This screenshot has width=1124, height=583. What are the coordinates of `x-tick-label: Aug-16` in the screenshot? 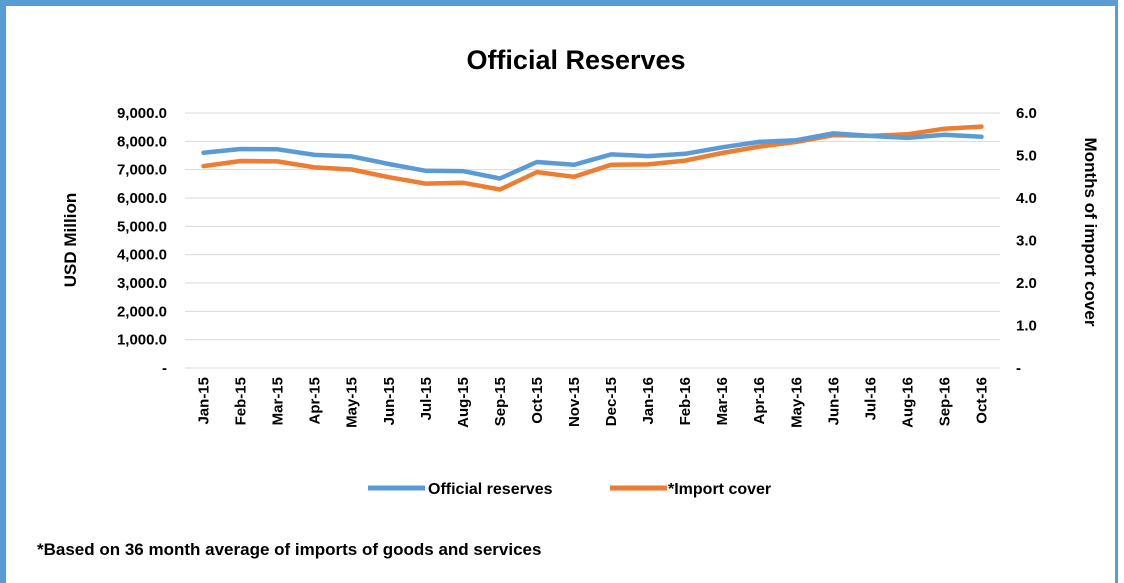 It's located at (907, 402).